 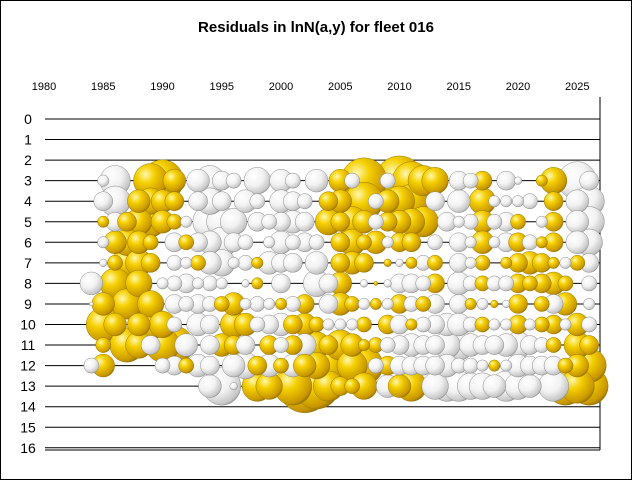 I want to click on chart-title: Residuals in lnN(a,y) for fleet 016, so click(x=316, y=27).